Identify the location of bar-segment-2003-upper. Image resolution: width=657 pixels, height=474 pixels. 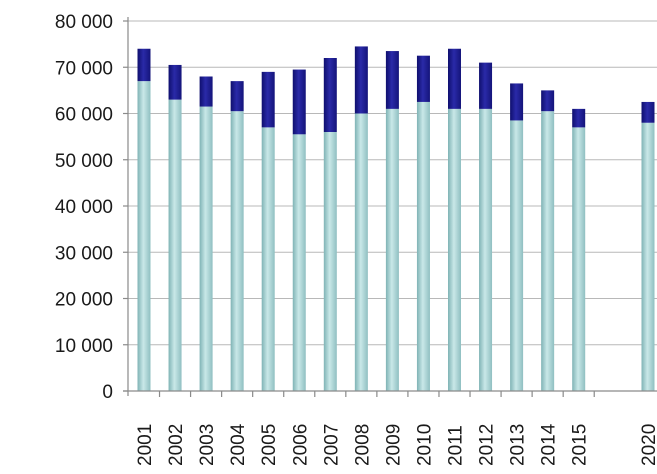
(206, 91).